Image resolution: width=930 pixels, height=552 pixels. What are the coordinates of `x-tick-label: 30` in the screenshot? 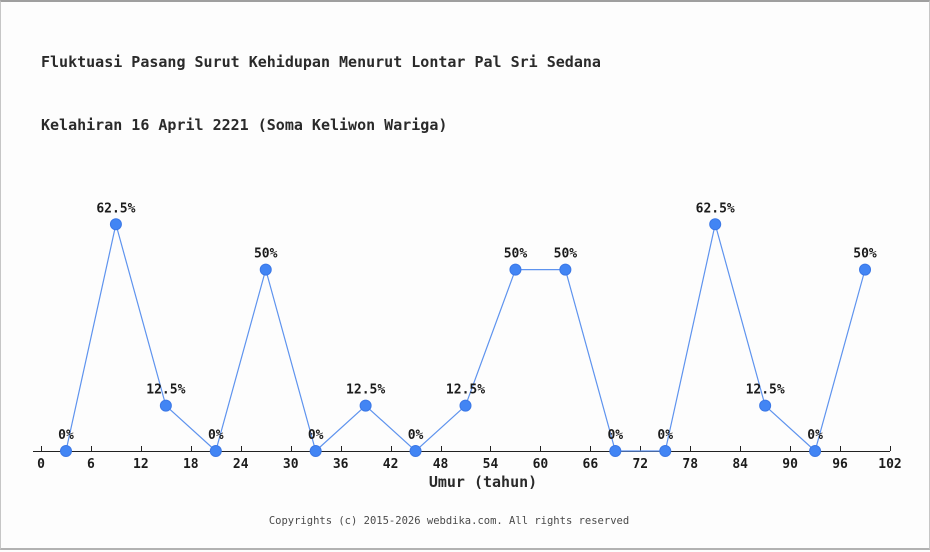 It's located at (291, 464).